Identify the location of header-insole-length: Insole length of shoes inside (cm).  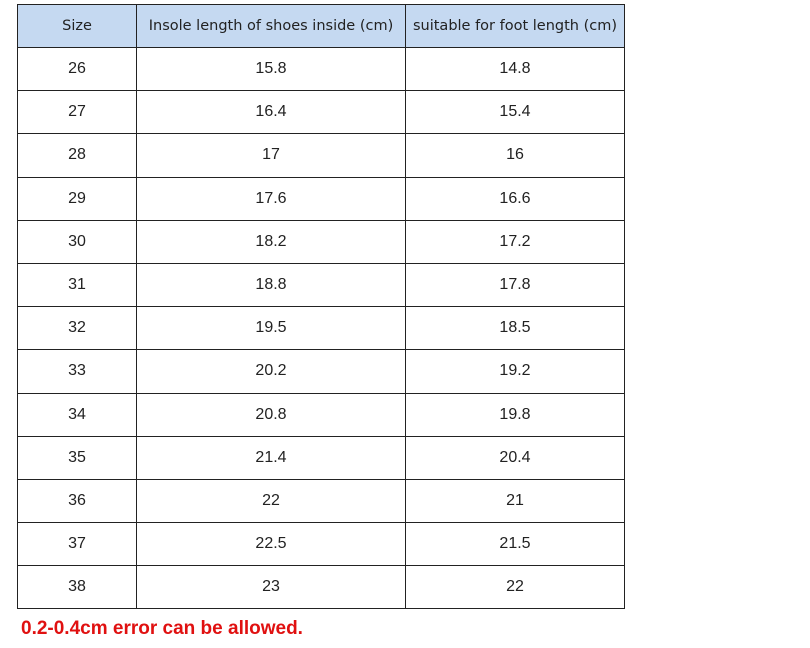
(271, 26).